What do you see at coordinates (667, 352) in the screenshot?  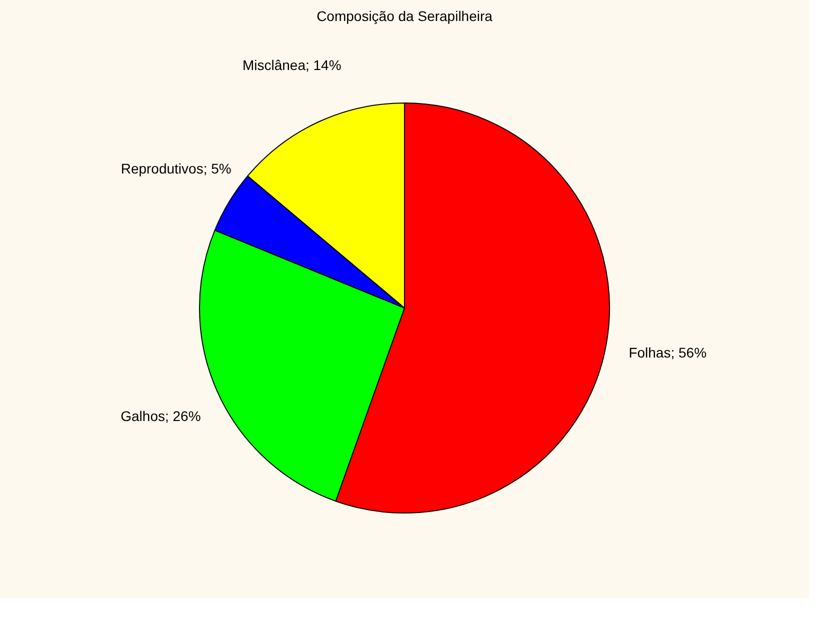 I see `slice-label: Folhas; 56%` at bounding box center [667, 352].